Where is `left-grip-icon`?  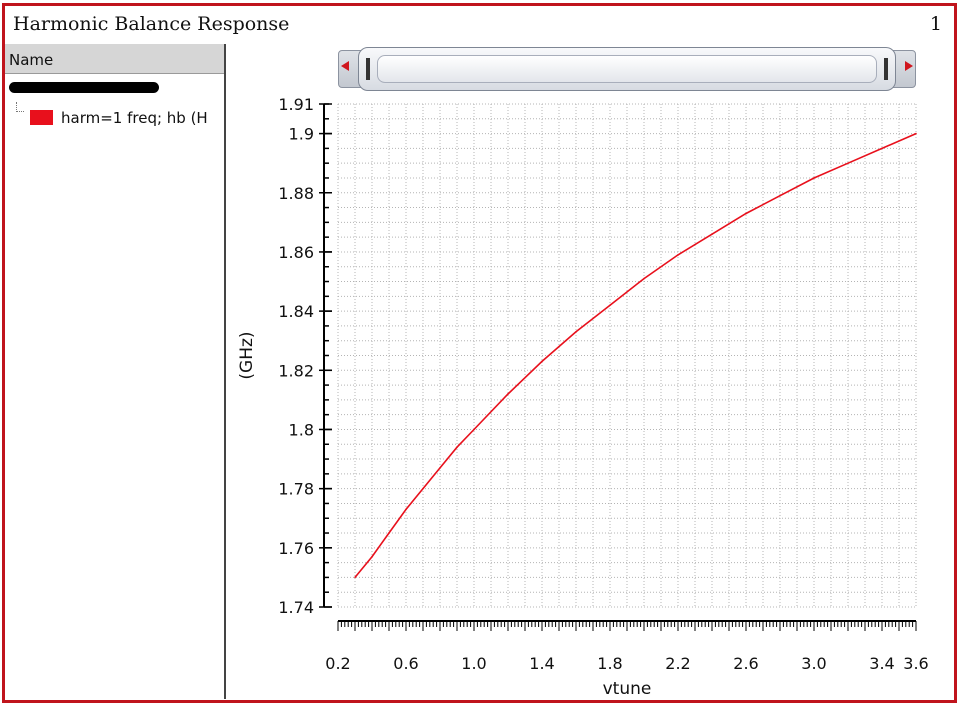
left-grip-icon is located at coordinates (368, 69).